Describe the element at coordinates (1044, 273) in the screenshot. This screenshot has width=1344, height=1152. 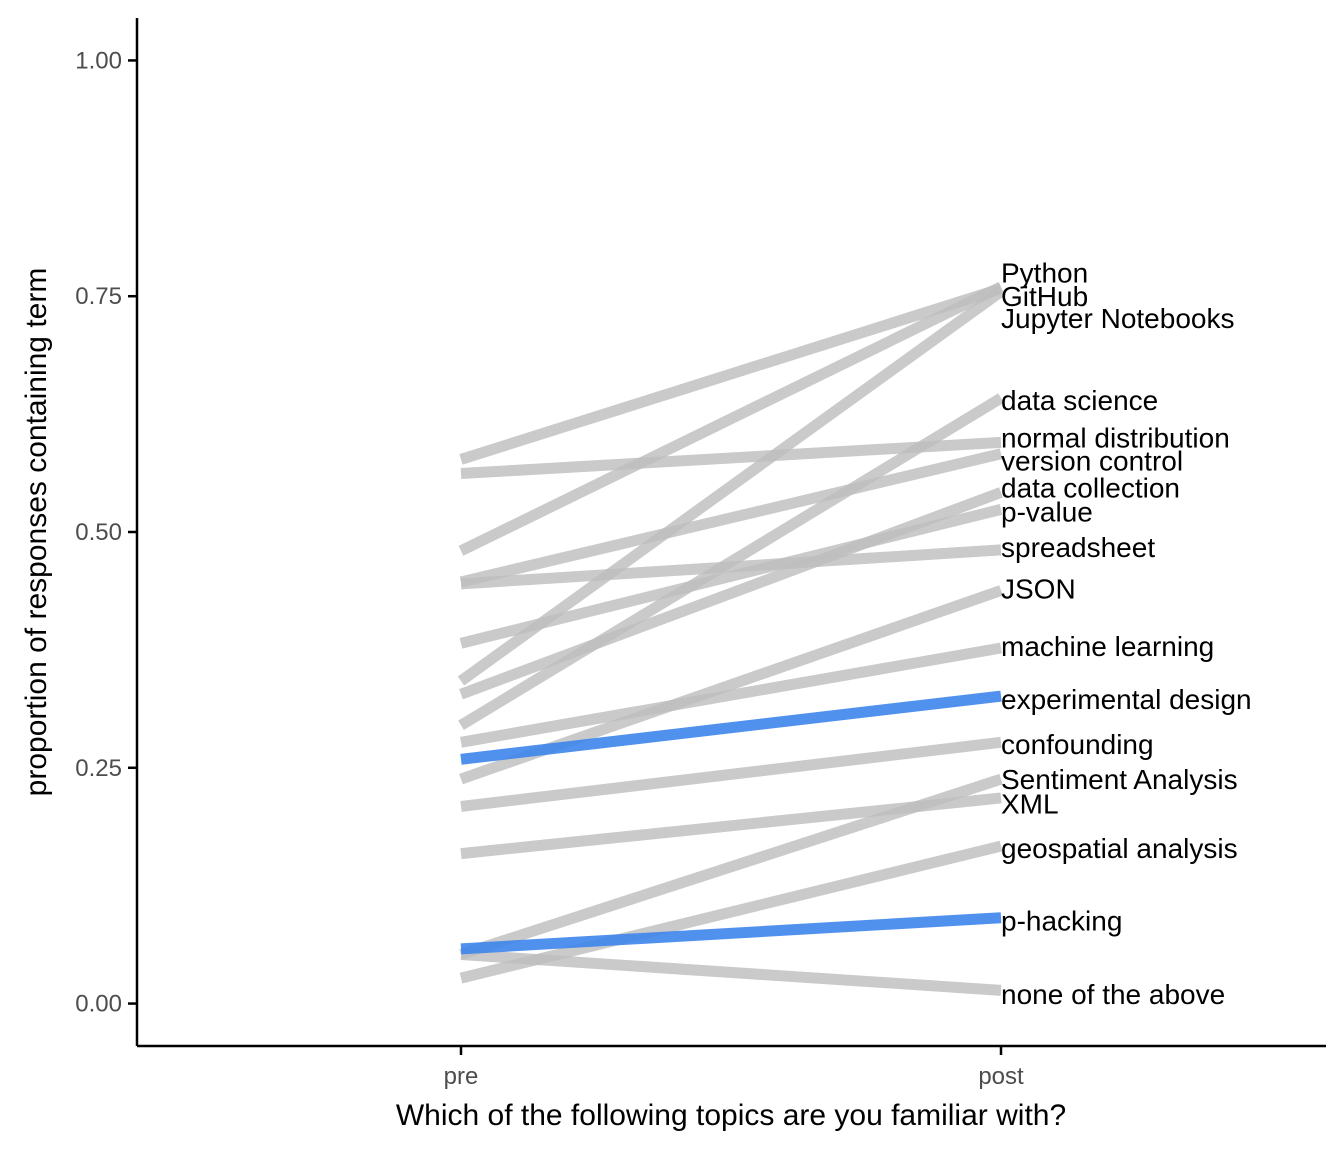
I see `series-label: Python` at that location.